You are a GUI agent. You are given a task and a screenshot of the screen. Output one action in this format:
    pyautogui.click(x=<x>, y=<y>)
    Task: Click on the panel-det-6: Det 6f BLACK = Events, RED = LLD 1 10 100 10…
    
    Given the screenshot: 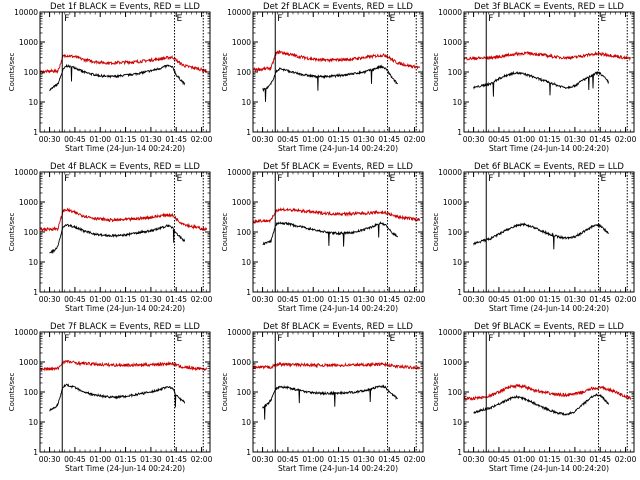 What is the action you would take?
    pyautogui.click(x=534, y=237)
    